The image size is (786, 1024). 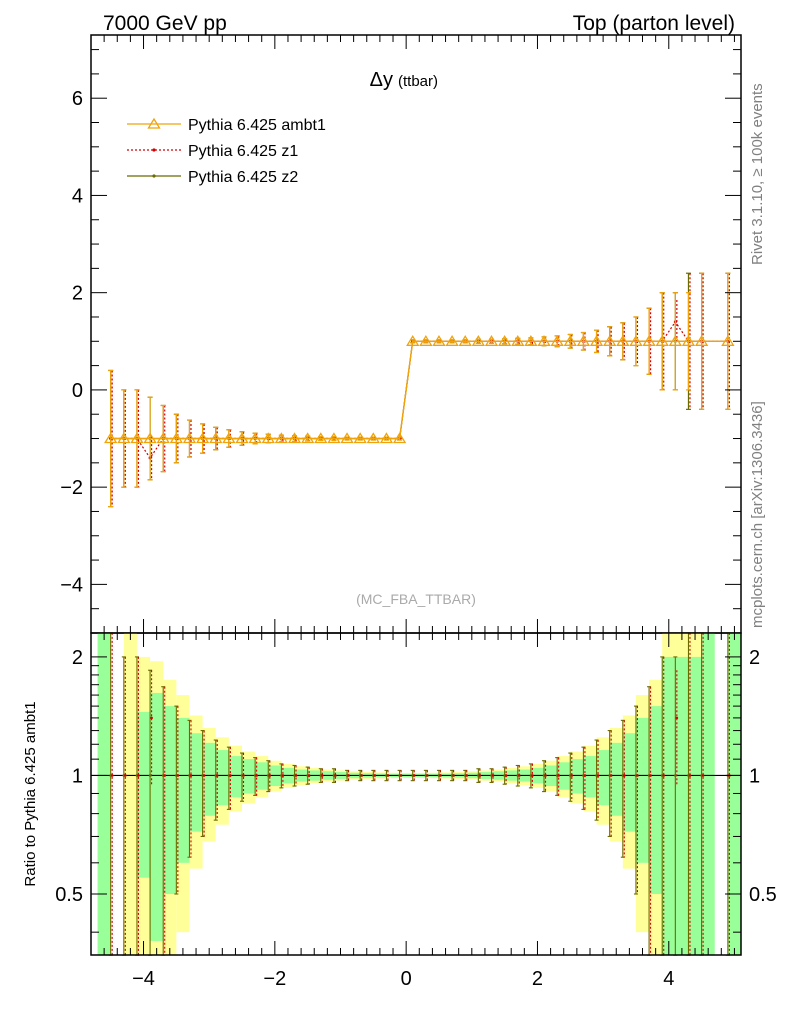 What do you see at coordinates (77, 776) in the screenshot?
I see `ratio-y-tick-label: 1` at bounding box center [77, 776].